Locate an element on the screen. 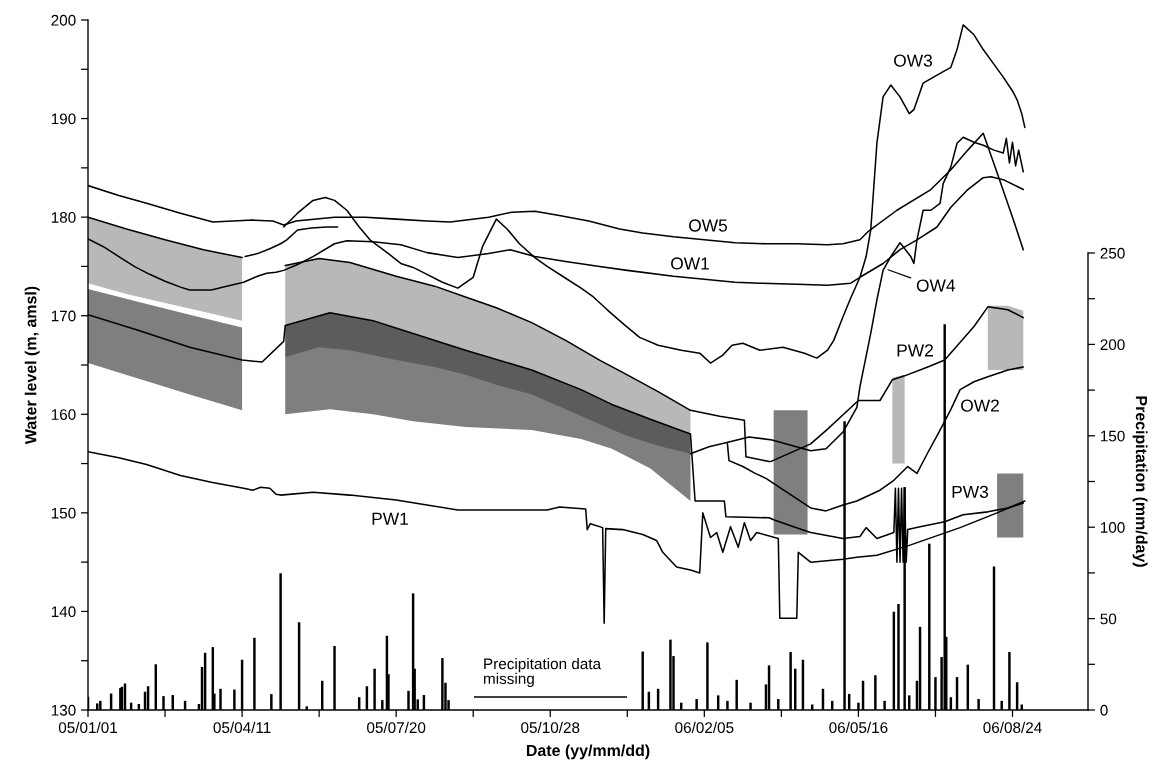 This screenshot has width=1164, height=774. y2-tick-label: 150 is located at coordinates (1112, 436).